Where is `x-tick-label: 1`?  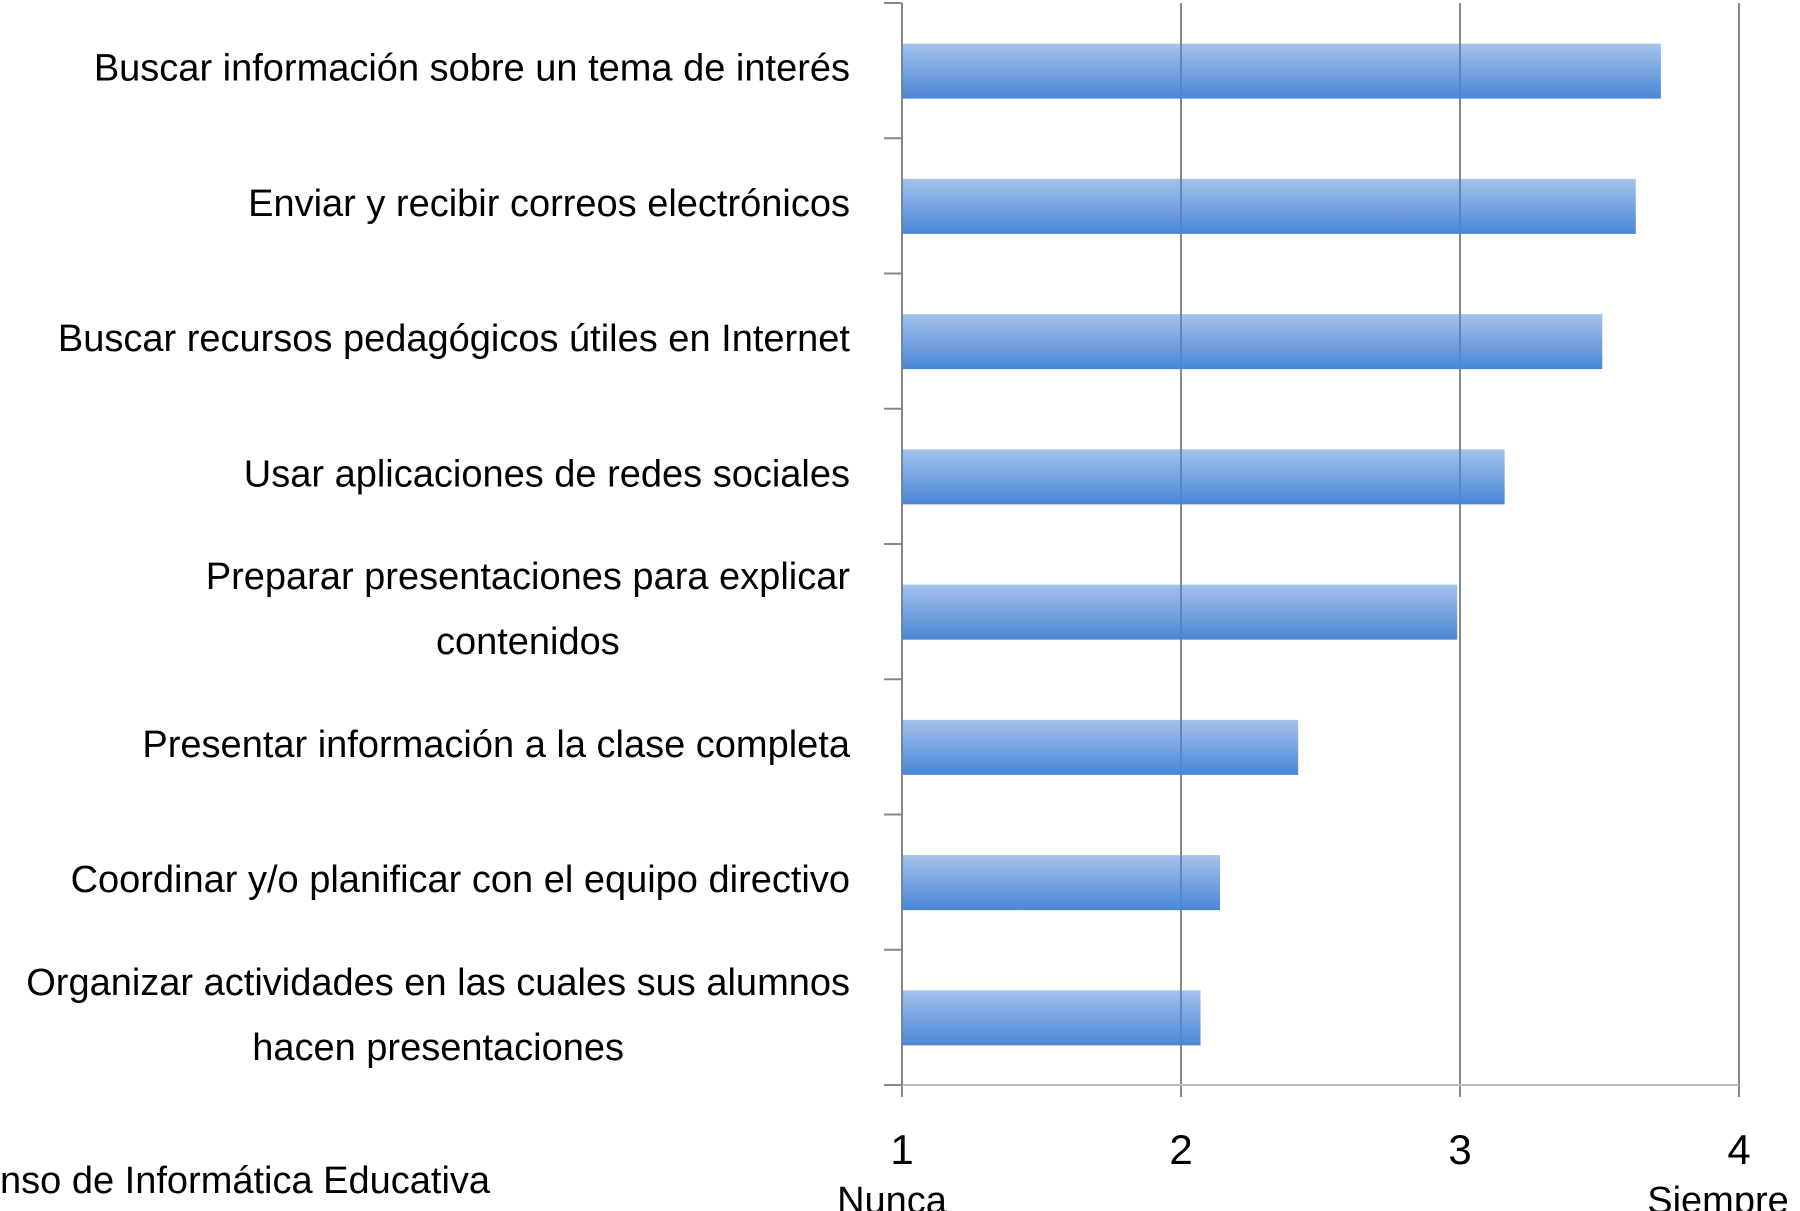
x-tick-label: 1 is located at coordinates (901, 1149).